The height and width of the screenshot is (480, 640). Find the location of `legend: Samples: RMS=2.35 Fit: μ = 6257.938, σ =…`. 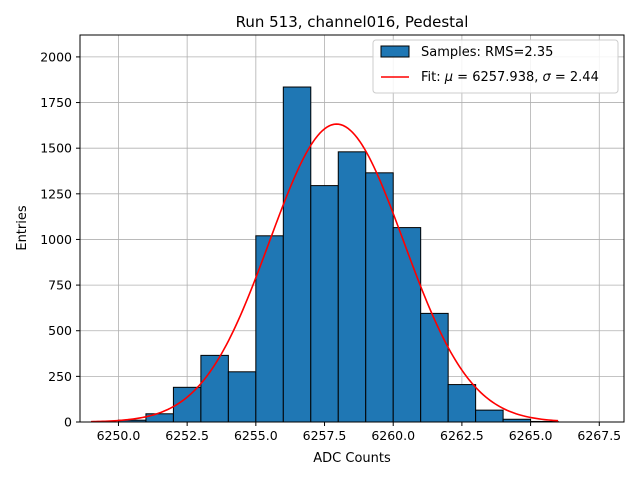

legend: Samples: RMS=2.35 Fit: μ = 6257.938, σ =… is located at coordinates (495, 66).